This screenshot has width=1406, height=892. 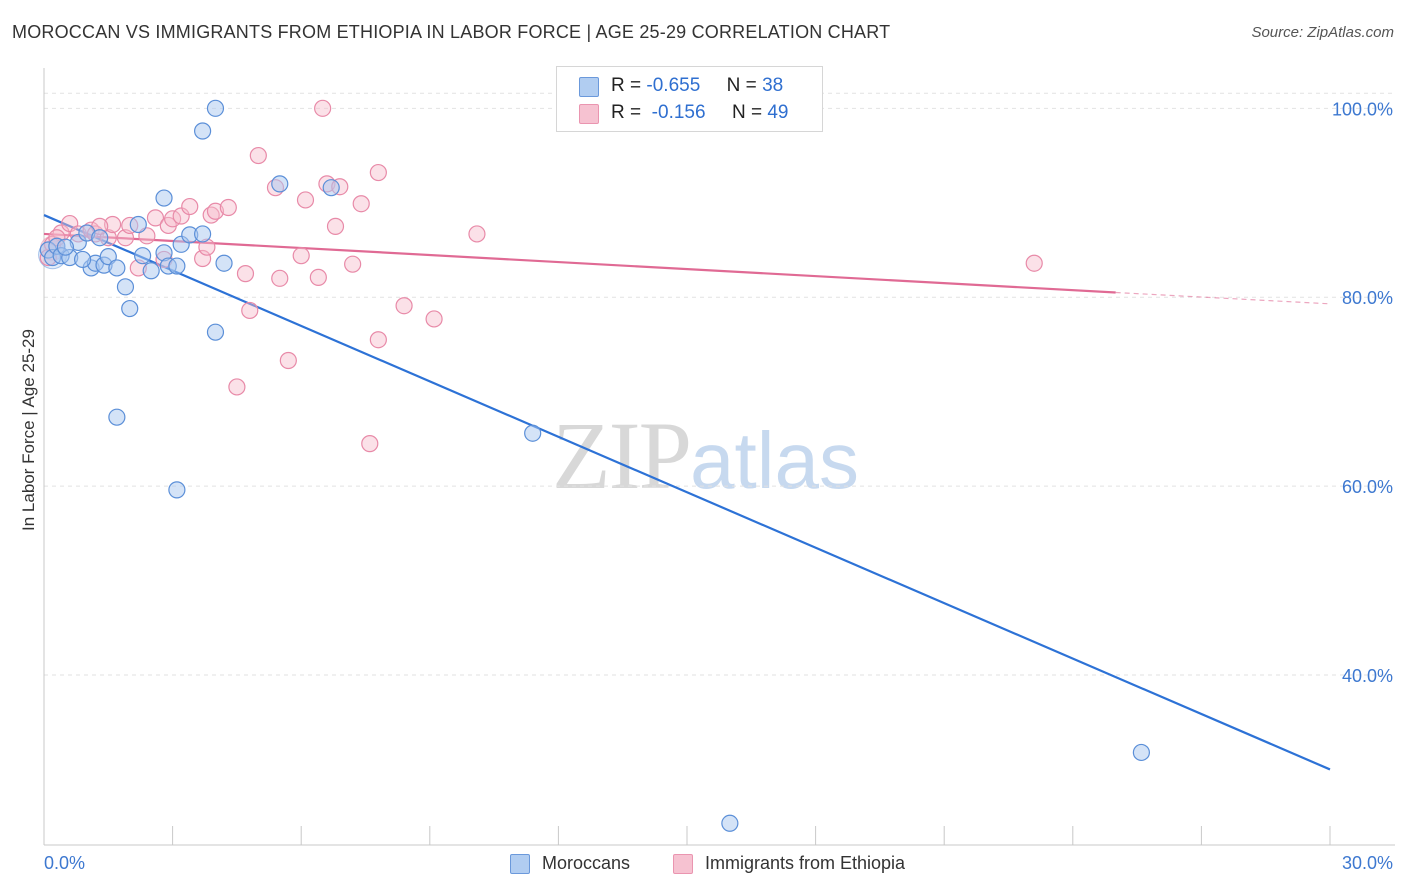 What do you see at coordinates (689, 99) in the screenshot?
I see `correlation-legend: R = -0.655 N = 38 R = -0.156 N = 49` at bounding box center [689, 99].